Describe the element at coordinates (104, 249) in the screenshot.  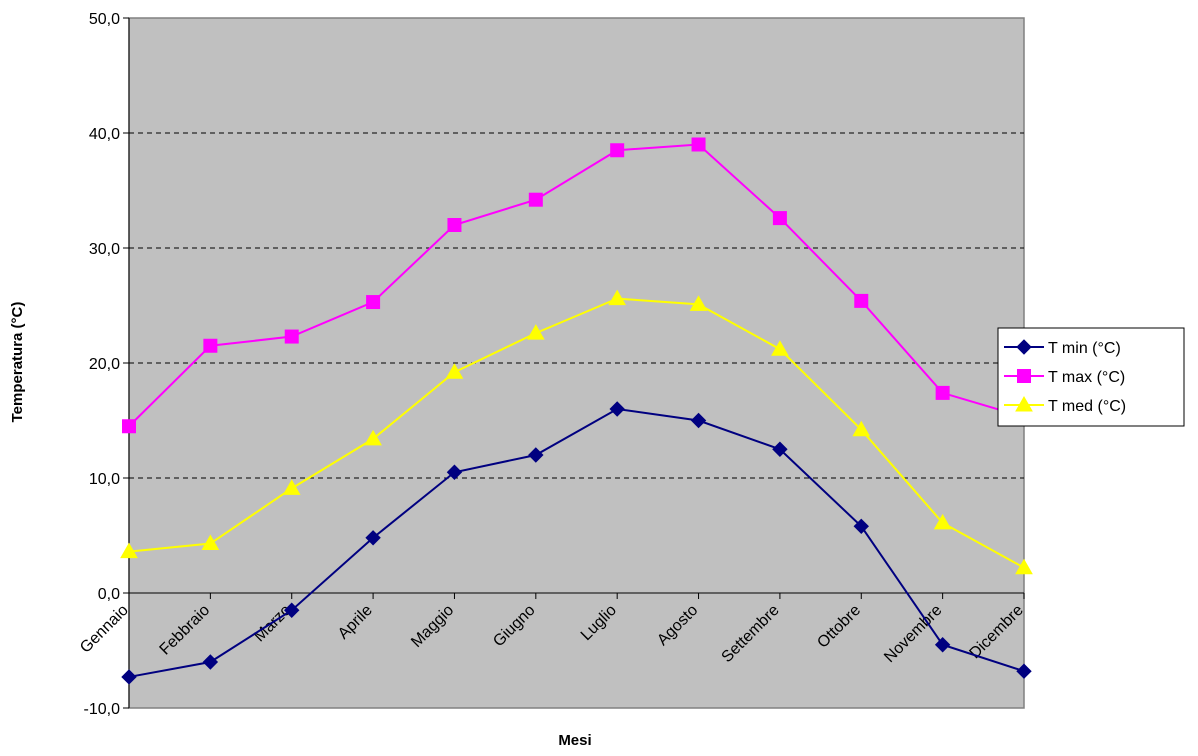
I see `y-tick-label: 30,0` at that location.